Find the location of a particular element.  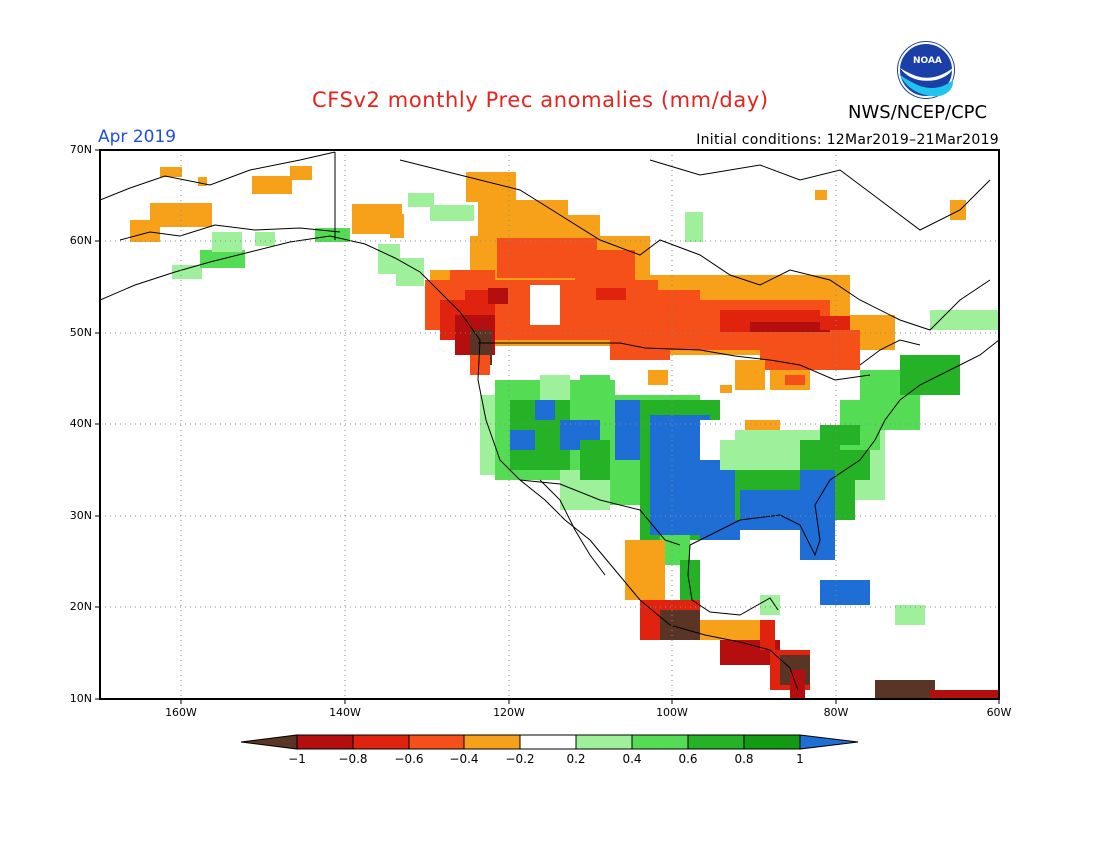

lat-label: 20N is located at coordinates (80, 606).